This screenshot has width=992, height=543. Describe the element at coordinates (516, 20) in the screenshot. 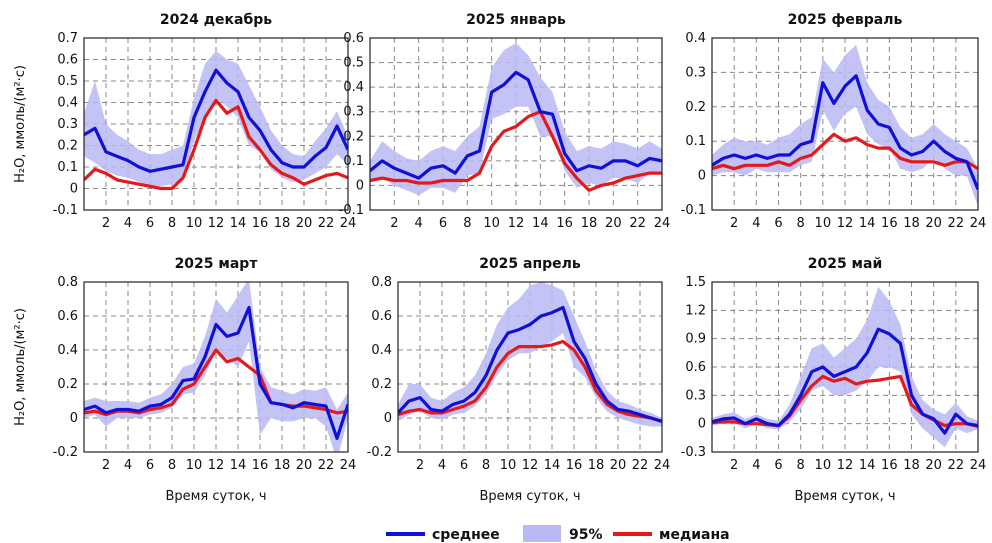

I see `panel-2-title: 2025 январь` at that location.